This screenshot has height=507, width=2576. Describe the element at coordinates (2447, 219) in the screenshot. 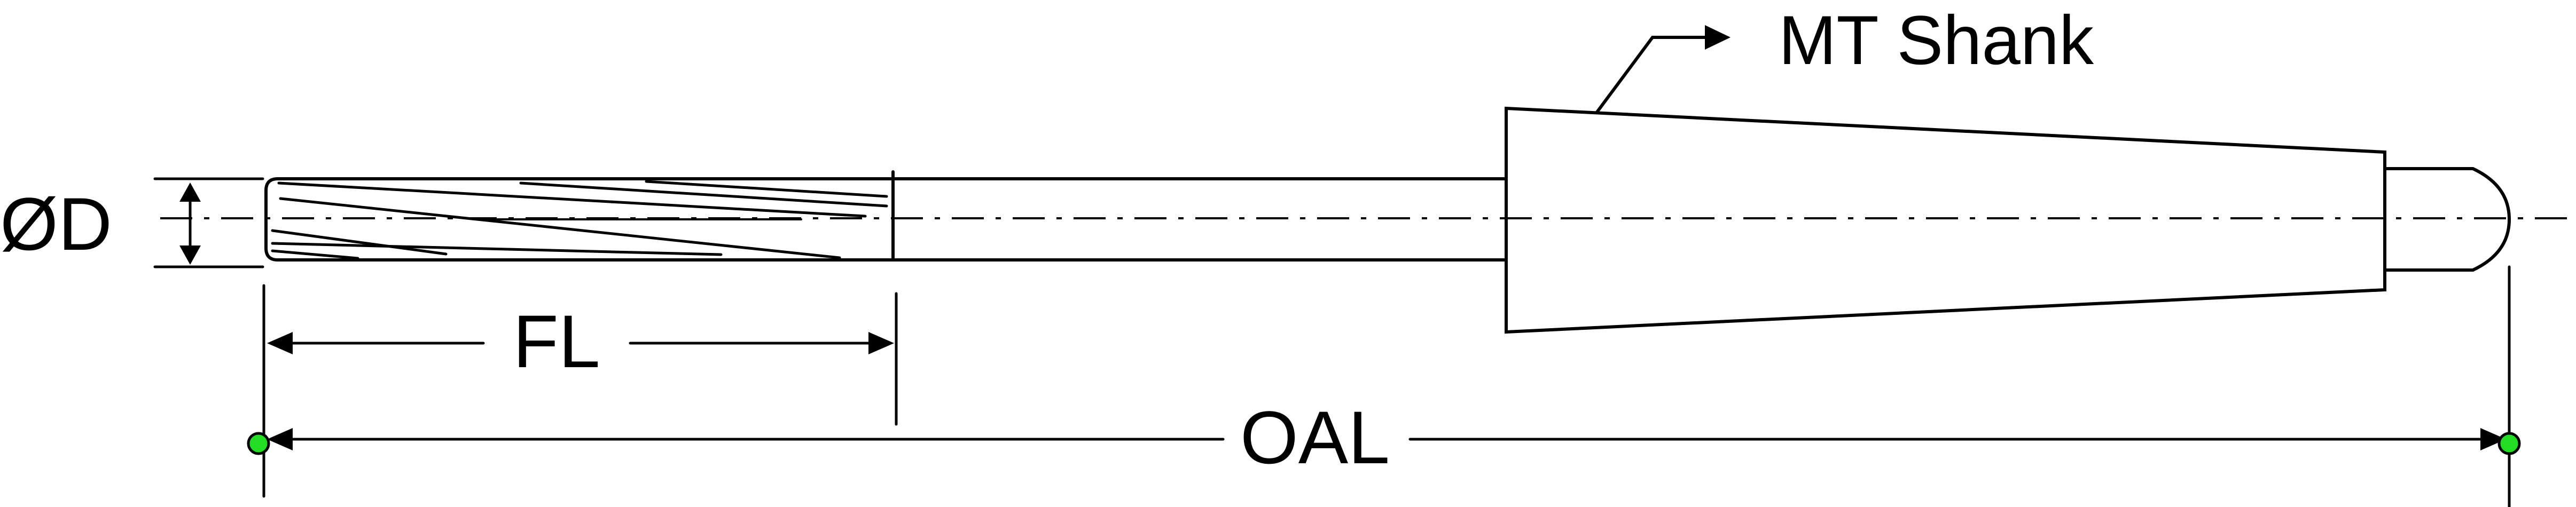

I see `tang` at that location.